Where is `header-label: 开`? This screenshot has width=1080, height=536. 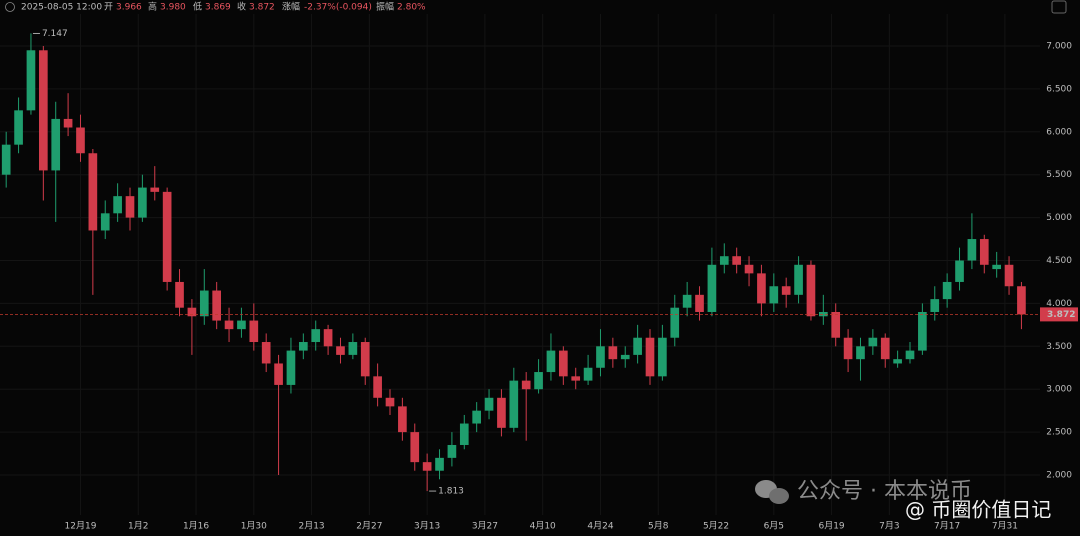 header-label: 开 is located at coordinates (108, 7).